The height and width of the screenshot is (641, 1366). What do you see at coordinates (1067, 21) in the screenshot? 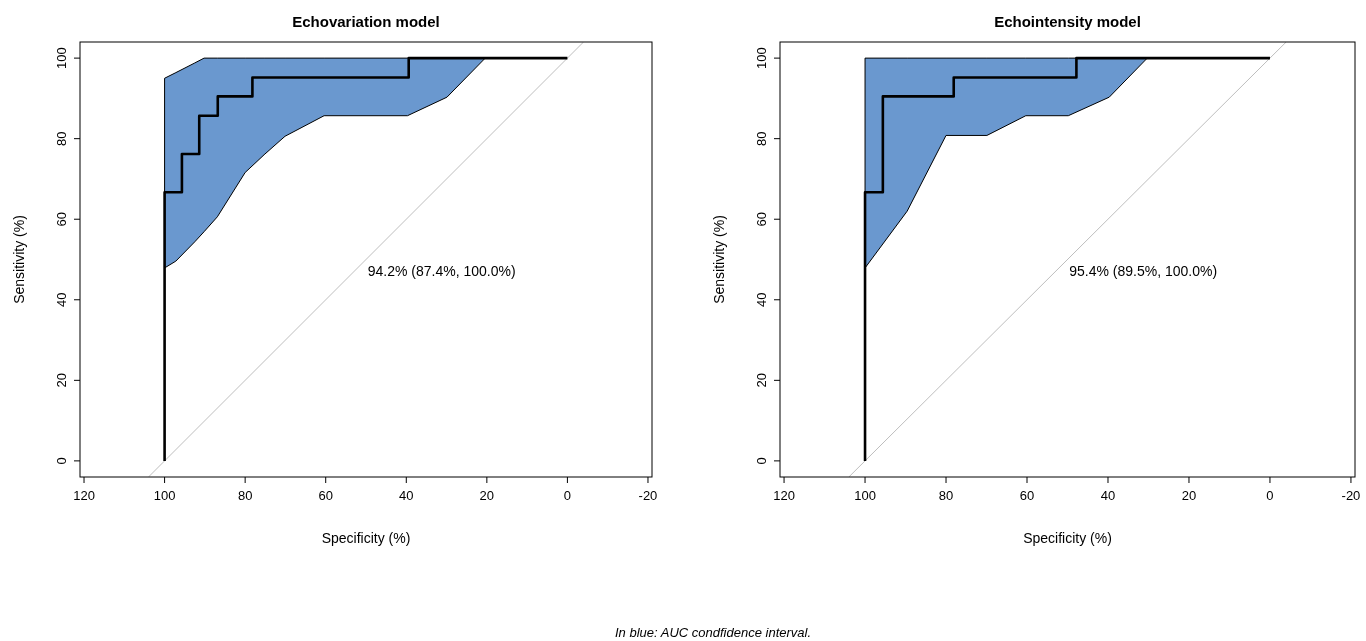
I see `chart-title: Echointensity model` at bounding box center [1067, 21].